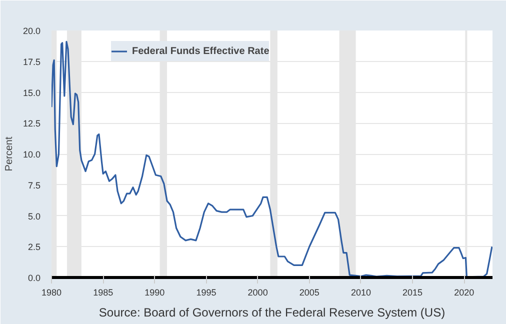 The height and width of the screenshot is (324, 506). Describe the element at coordinates (412, 293) in the screenshot. I see `x-tick-label: 2015` at that location.